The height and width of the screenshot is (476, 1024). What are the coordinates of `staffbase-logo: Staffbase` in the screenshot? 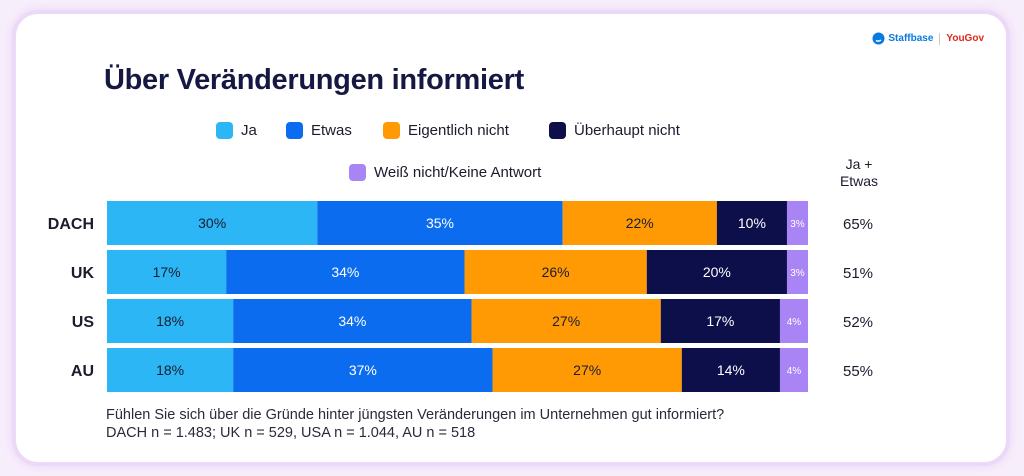 It's located at (902, 38).